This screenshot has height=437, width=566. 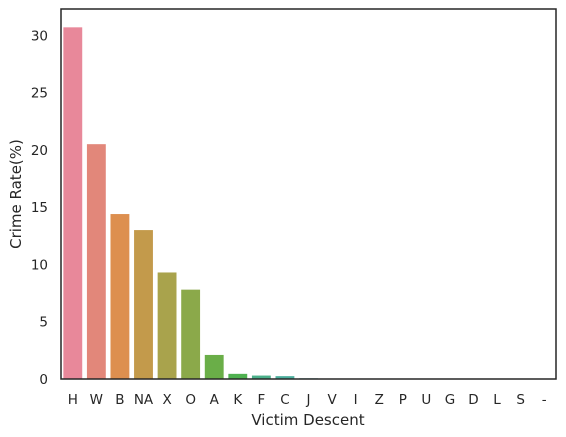 What do you see at coordinates (16, 194) in the screenshot?
I see `y-axis-label: Crime Rate(%)` at bounding box center [16, 194].